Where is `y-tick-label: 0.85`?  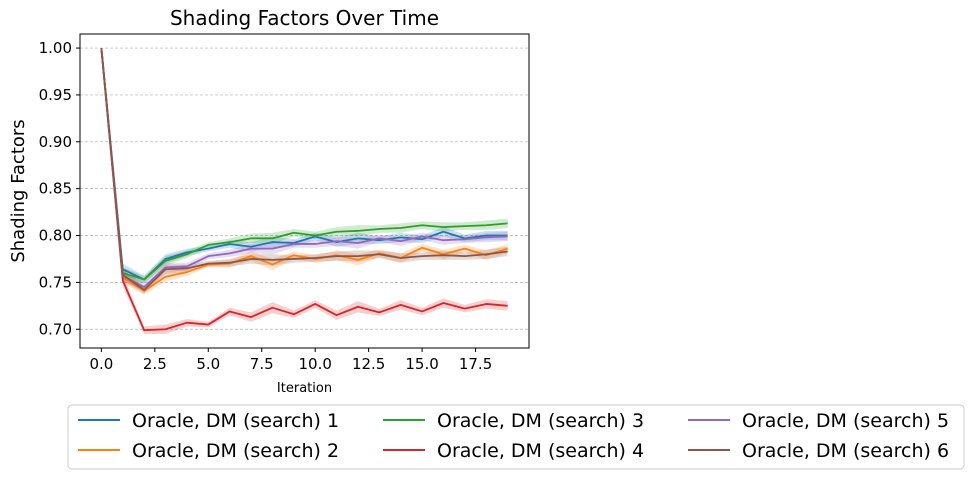
y-tick-label: 0.85 is located at coordinates (55, 189).